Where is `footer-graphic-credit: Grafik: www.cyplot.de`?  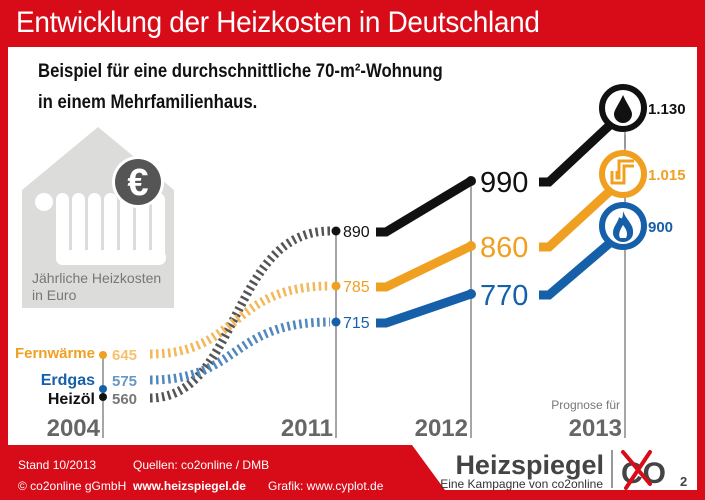 footer-graphic-credit: Grafik: www.cyplot.de is located at coordinates (326, 486).